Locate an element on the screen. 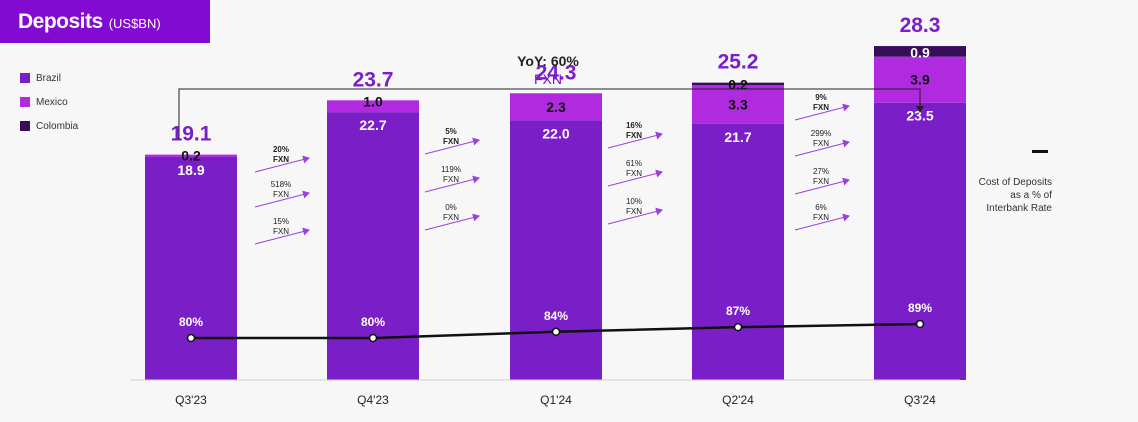 Image resolution: width=1138 pixels, height=422 pixels. x-tick-label-1: Q4'23 is located at coordinates (373, 400).